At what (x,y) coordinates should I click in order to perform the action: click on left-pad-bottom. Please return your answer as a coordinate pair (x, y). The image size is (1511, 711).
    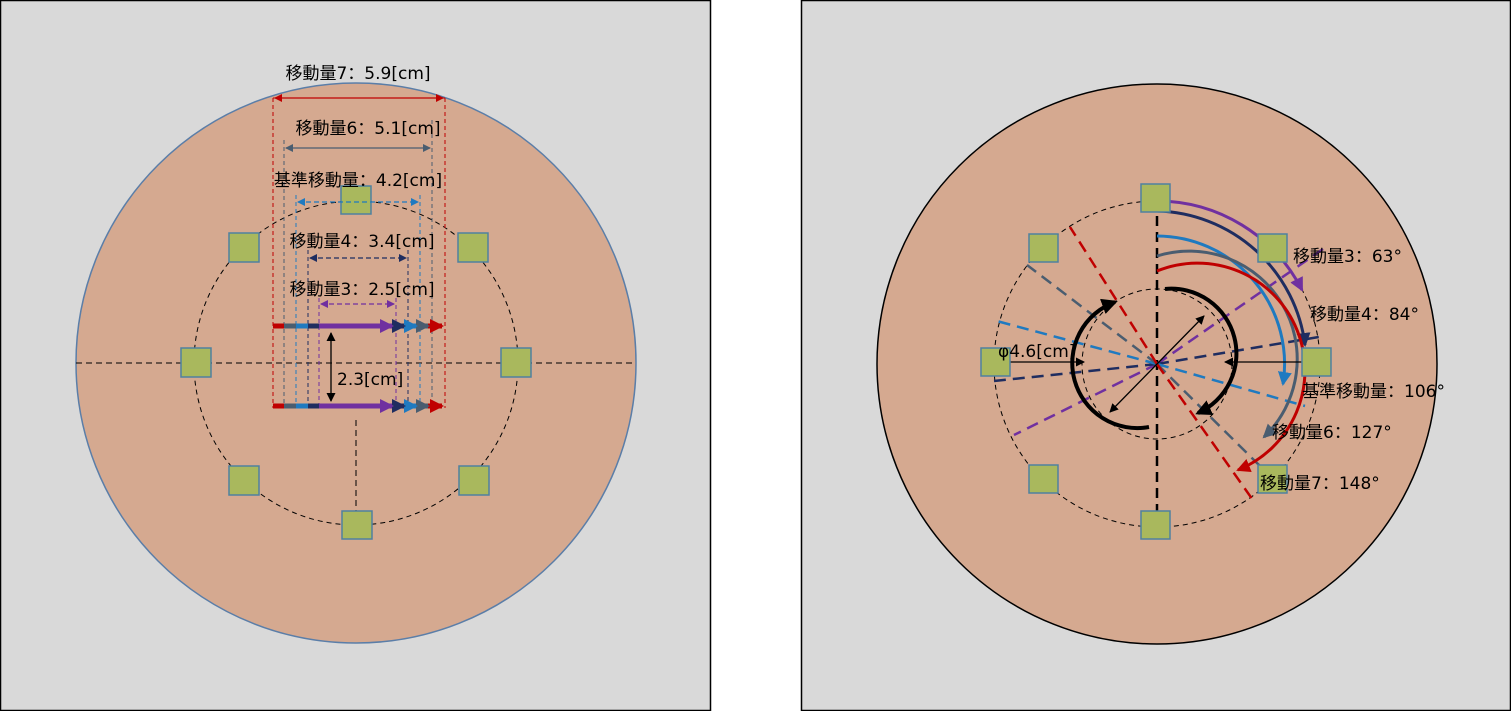
    Looking at the image, I should click on (357, 525).